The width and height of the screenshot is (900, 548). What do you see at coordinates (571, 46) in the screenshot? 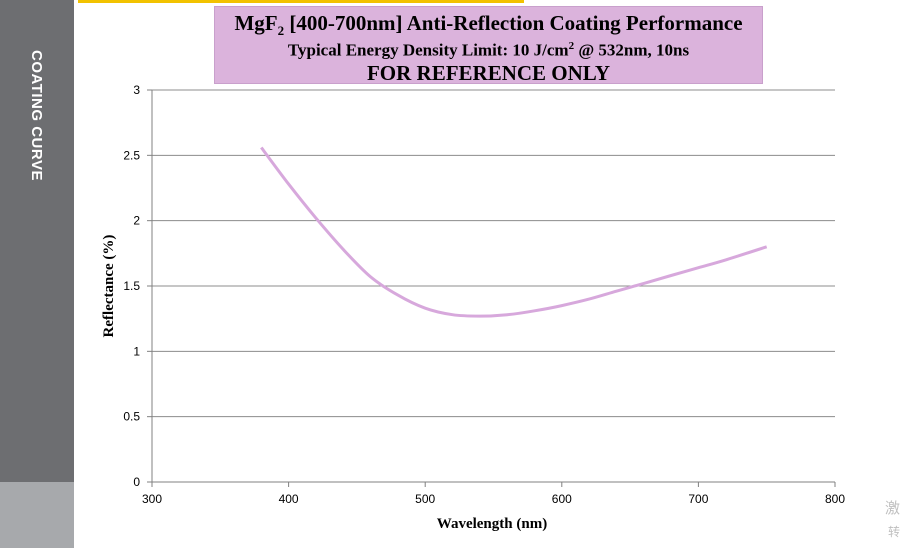
I see `subtitle-superscript: 2` at bounding box center [571, 46].